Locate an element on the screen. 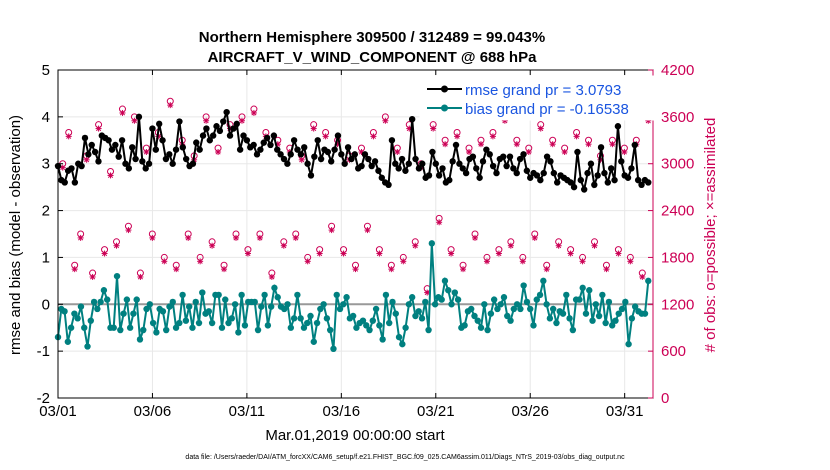 This screenshot has width=830, height=470. y-right-tick-label: 3000 is located at coordinates (677, 164).